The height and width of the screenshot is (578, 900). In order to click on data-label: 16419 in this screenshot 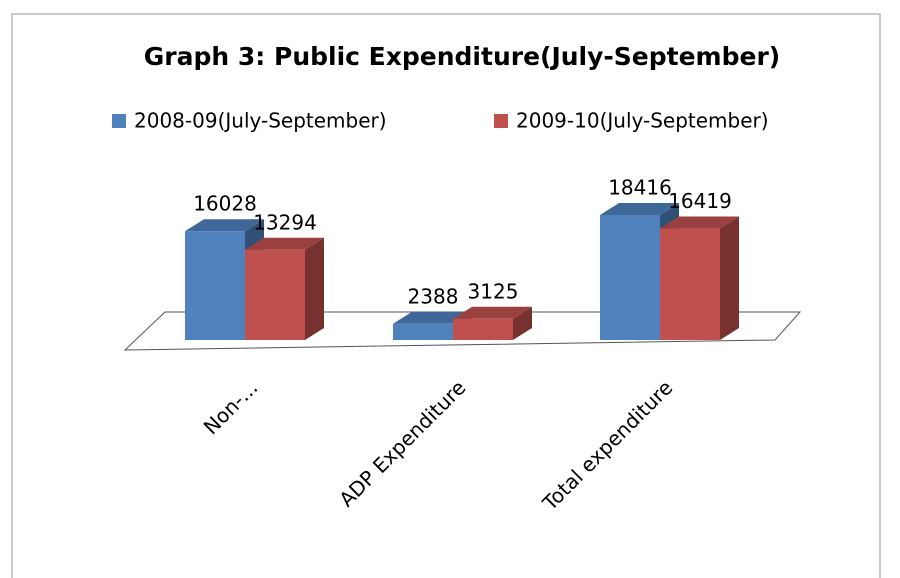, I will do `click(700, 201)`.